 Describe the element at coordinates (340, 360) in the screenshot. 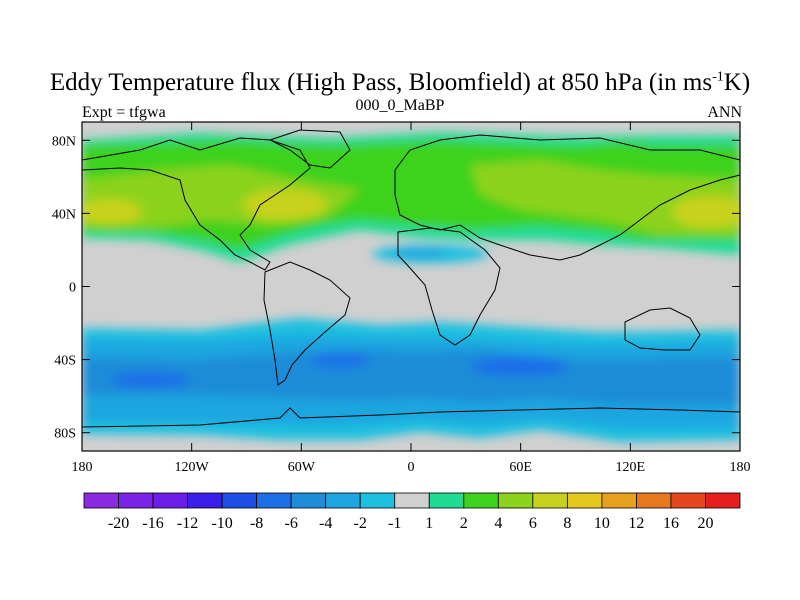

I see `sh-core-deep-atlantic` at that location.